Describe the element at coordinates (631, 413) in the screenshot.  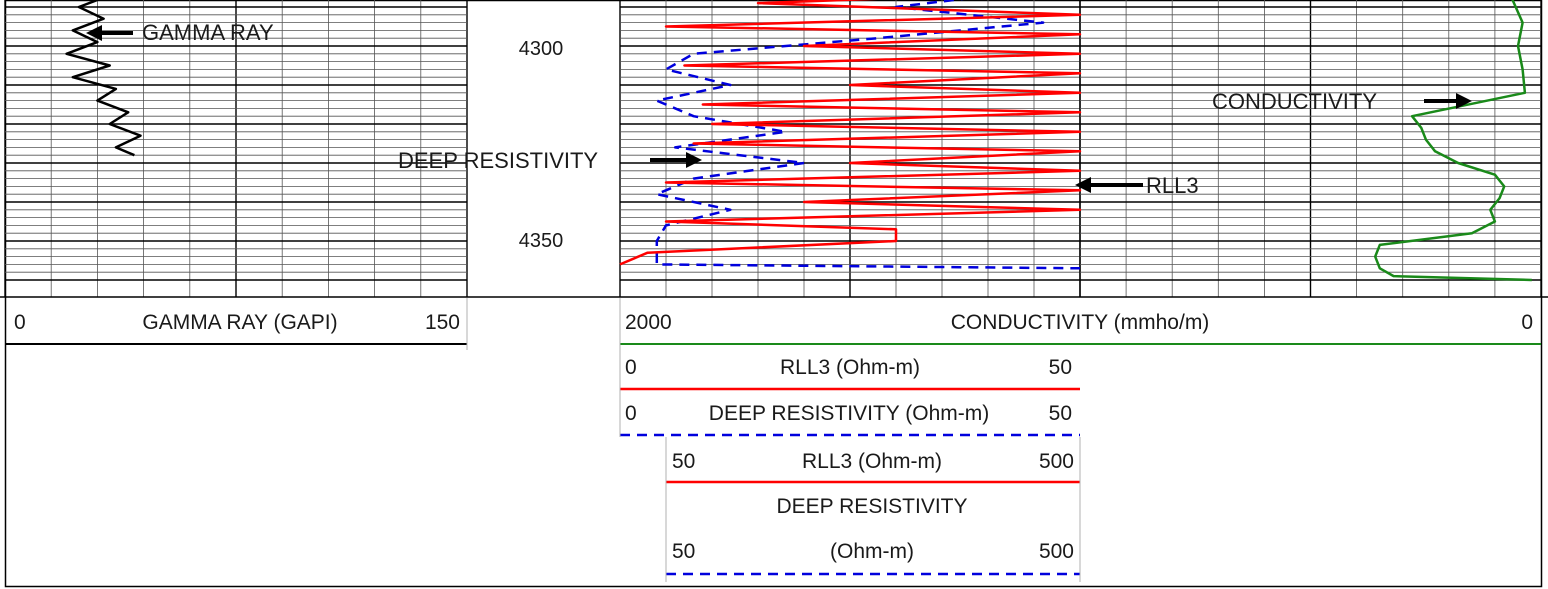
I see `deep-resistivity-scale-min: 0` at that location.